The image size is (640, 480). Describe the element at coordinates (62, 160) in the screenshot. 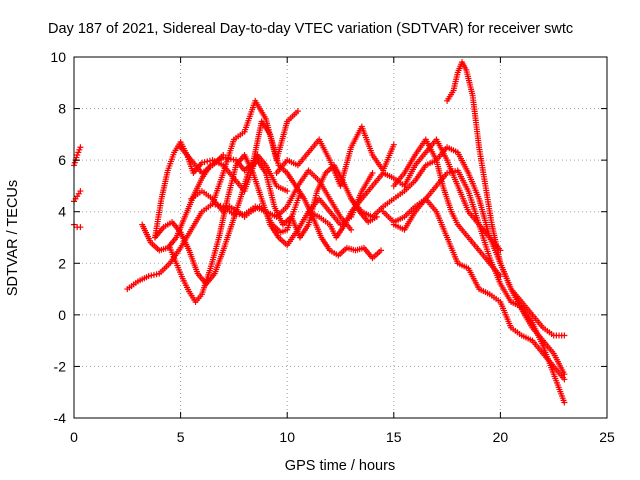

I see `y-tick-label: 6` at that location.